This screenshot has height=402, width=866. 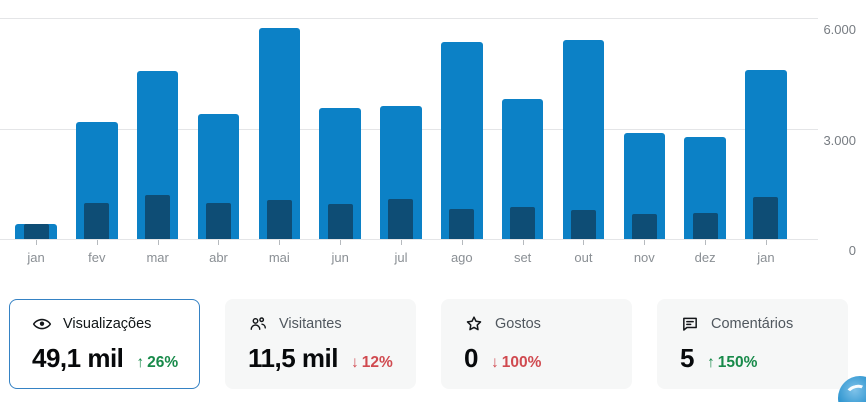 What do you see at coordinates (471, 358) in the screenshot?
I see `stat-card-value: 0` at bounding box center [471, 358].